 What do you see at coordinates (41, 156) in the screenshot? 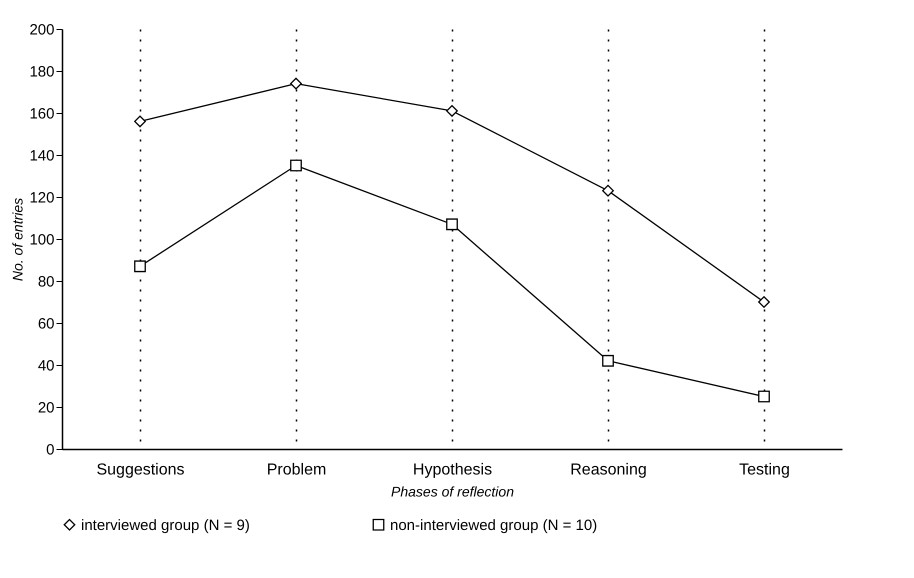
I see `y-tick-label: 140` at bounding box center [41, 156].